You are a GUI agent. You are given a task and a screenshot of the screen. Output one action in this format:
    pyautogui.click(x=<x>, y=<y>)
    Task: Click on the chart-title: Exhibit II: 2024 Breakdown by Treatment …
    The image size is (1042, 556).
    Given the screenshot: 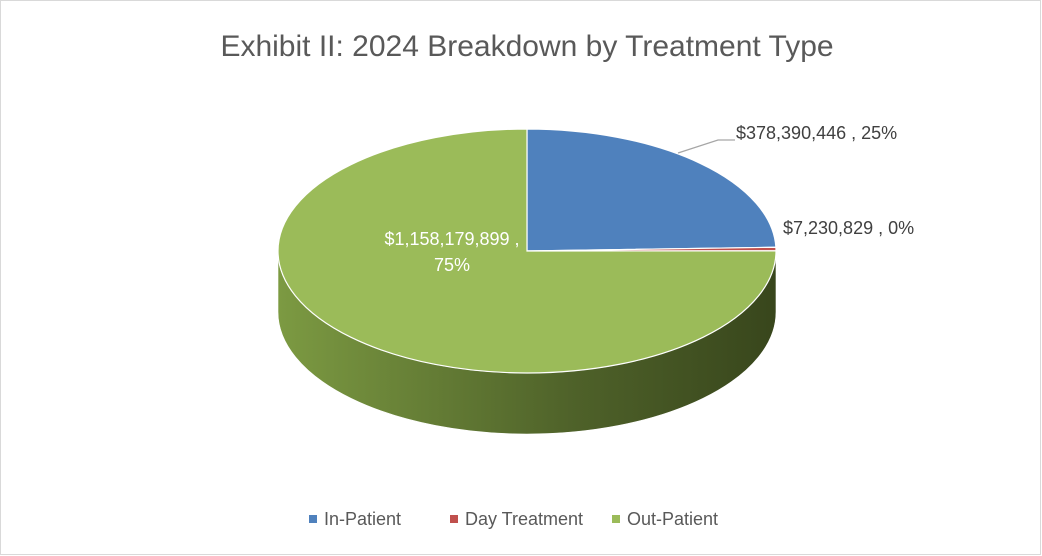 What is the action you would take?
    pyautogui.click(x=526, y=46)
    